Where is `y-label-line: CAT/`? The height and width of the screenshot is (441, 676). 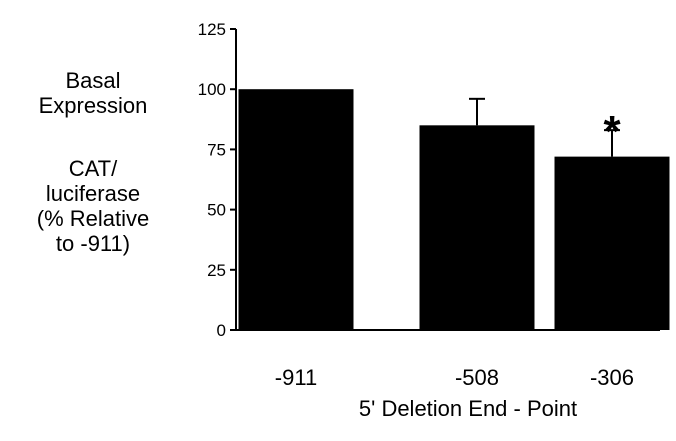 y-label-line: CAT/ is located at coordinates (93, 168).